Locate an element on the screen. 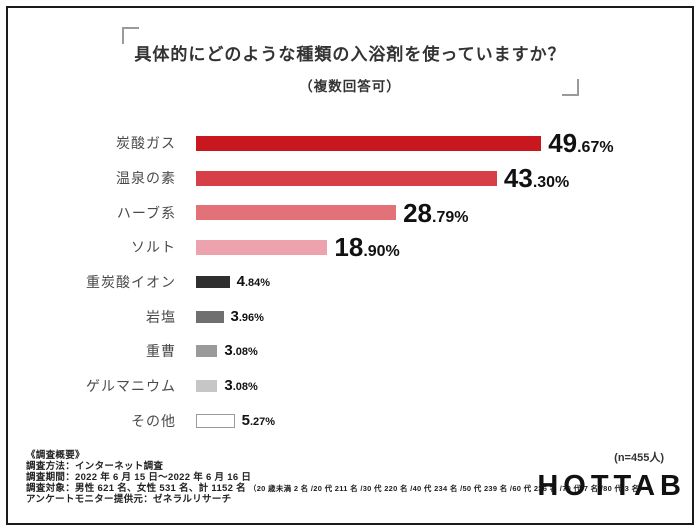 The height and width of the screenshot is (531, 700). category-label: ハーブ系 is located at coordinates (146, 212).